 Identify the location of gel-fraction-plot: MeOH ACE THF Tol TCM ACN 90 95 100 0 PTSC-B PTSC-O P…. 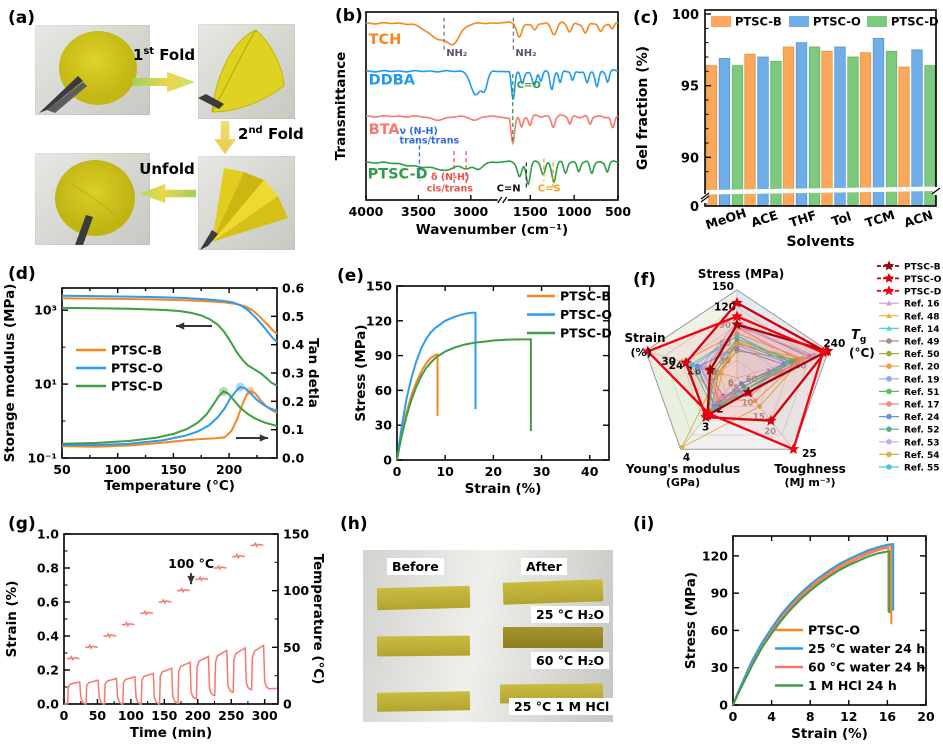
(806, 120).